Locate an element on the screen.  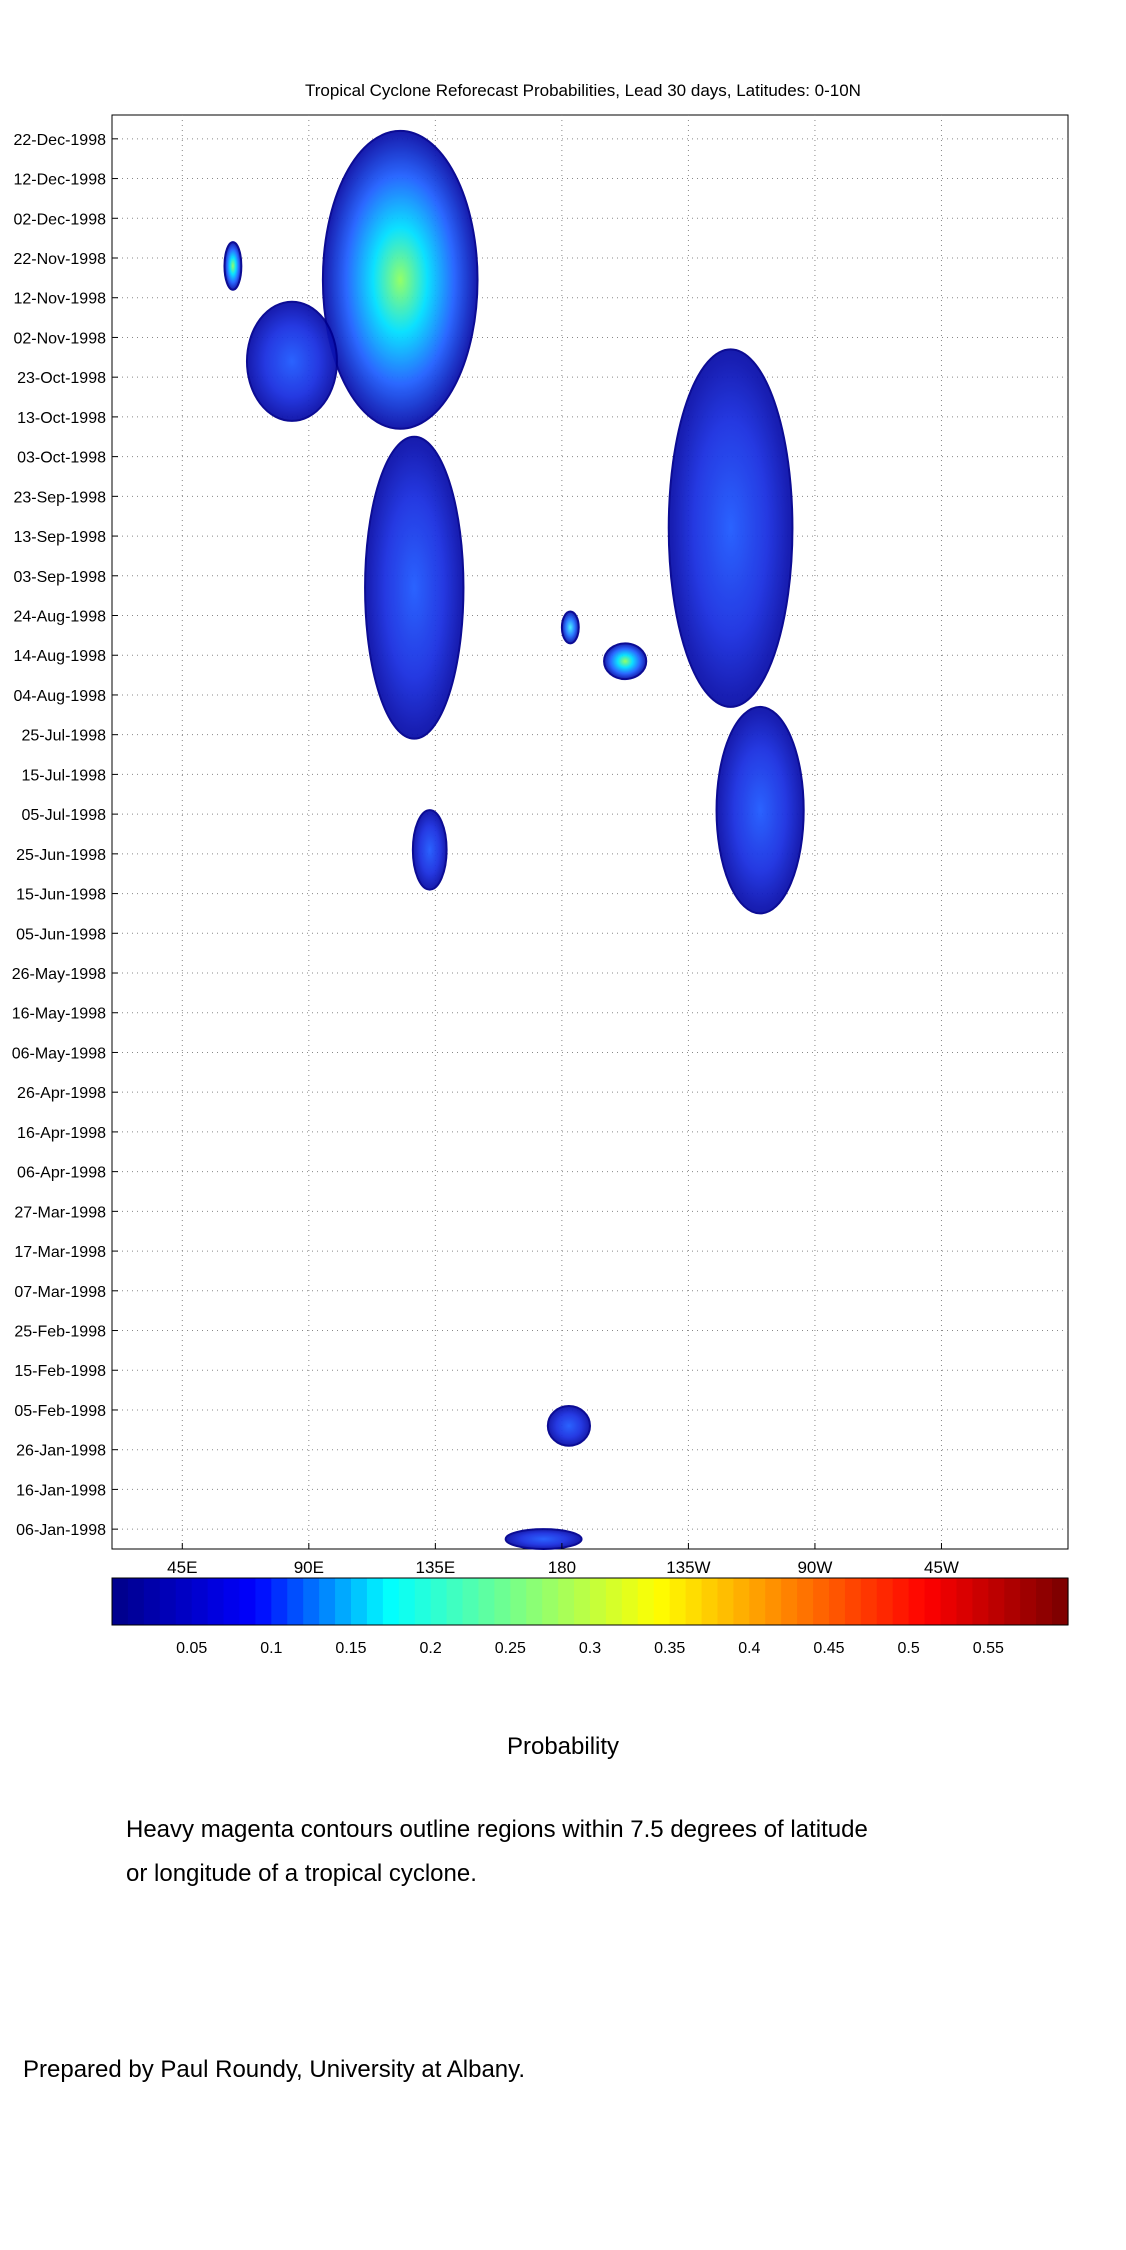
y-tick-label: 25-Jul-1998 is located at coordinates (64, 736).